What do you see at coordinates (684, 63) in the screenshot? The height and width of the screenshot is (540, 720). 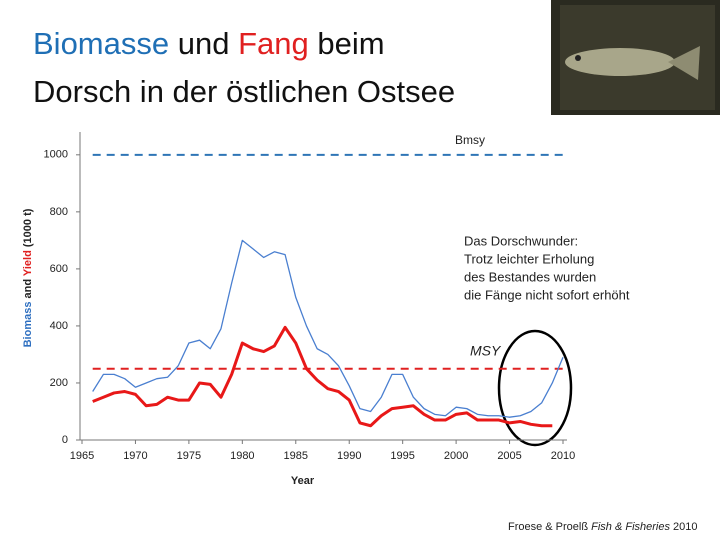 I see `fish-tail` at bounding box center [684, 63].